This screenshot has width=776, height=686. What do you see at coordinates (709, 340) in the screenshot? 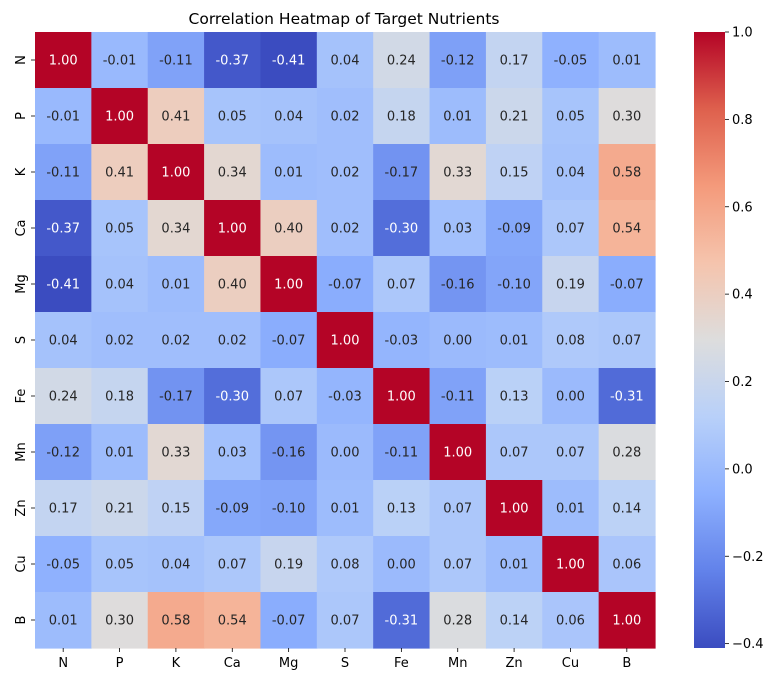
I see `colorbar-gradient` at bounding box center [709, 340].